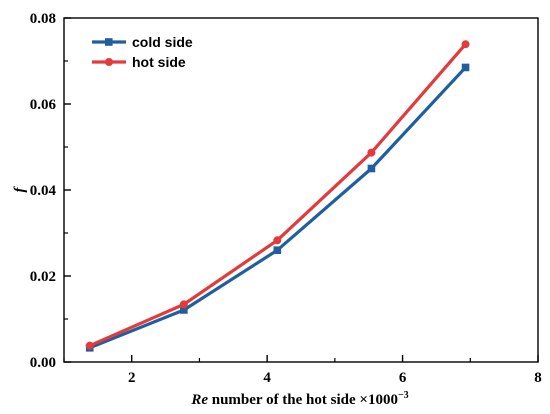 The image size is (550, 414). Describe the element at coordinates (403, 378) in the screenshot. I see `x-tick-label: 6` at that location.